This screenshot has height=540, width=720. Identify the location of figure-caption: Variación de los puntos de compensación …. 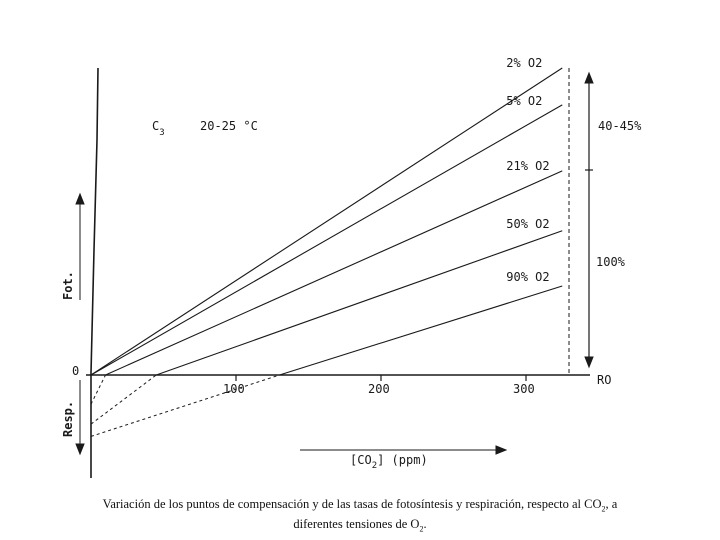
(360, 516).